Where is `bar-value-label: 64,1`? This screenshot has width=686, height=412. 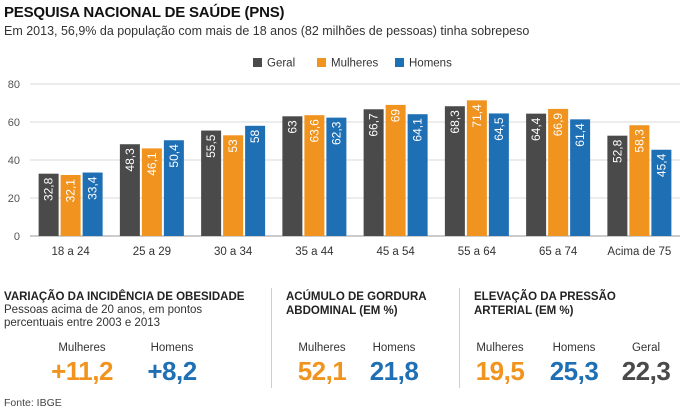
bar-value-label: 64,1 is located at coordinates (418, 130).